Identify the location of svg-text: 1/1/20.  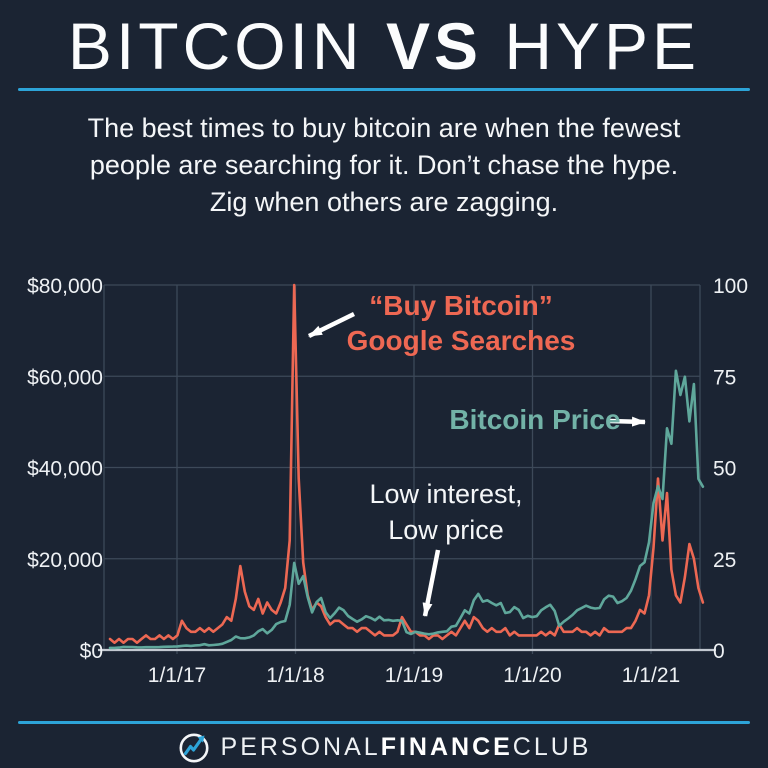
(532, 675).